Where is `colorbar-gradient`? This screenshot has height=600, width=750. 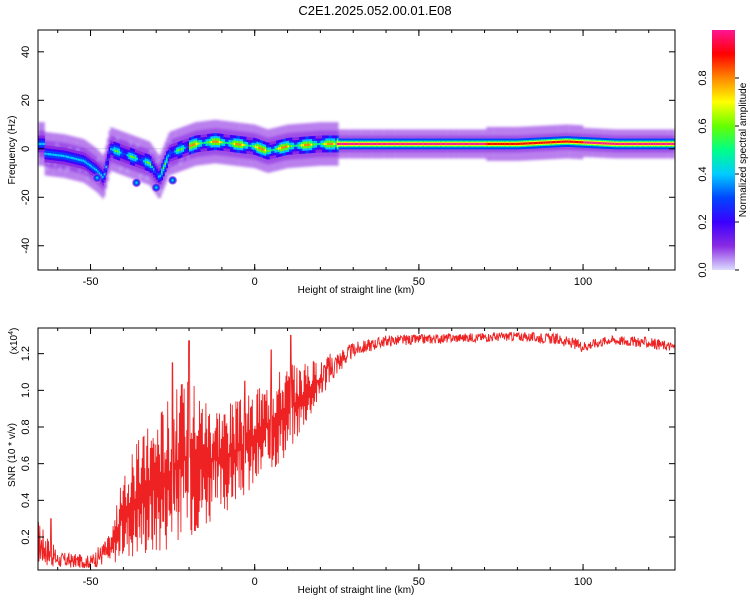
colorbar-gradient is located at coordinates (723, 150).